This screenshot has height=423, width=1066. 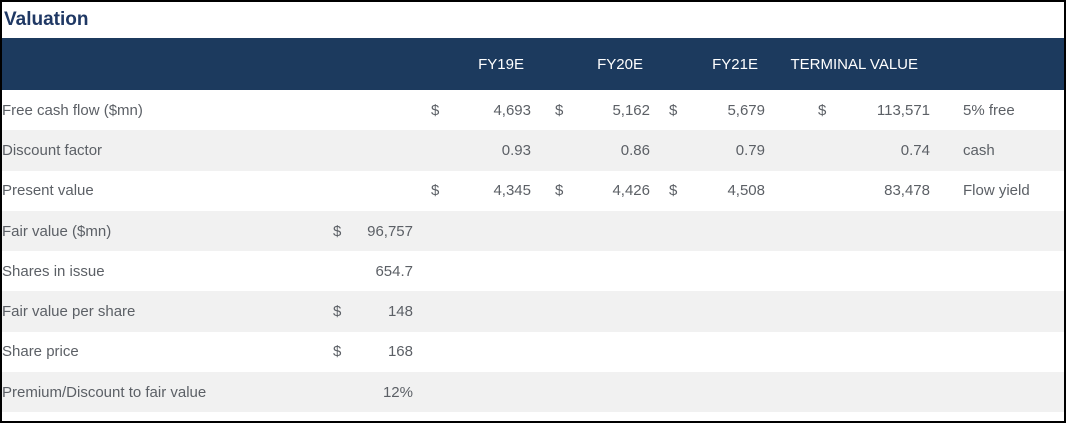 What do you see at coordinates (46, 19) in the screenshot?
I see `page-title: Valuation` at bounding box center [46, 19].